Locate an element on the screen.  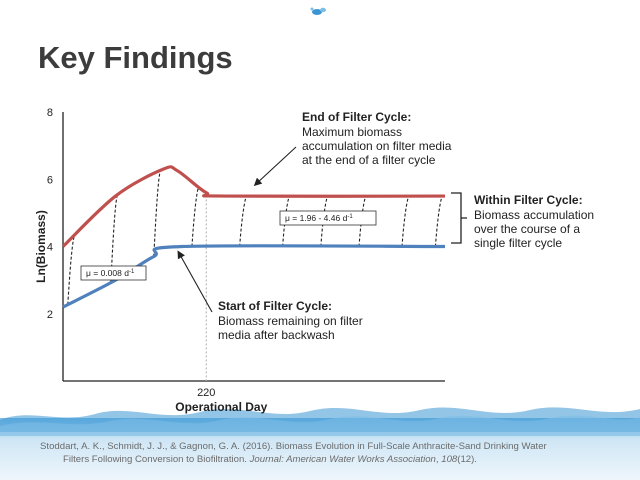
within-annotation-title: Within Filter Cycle: is located at coordinates (528, 200).